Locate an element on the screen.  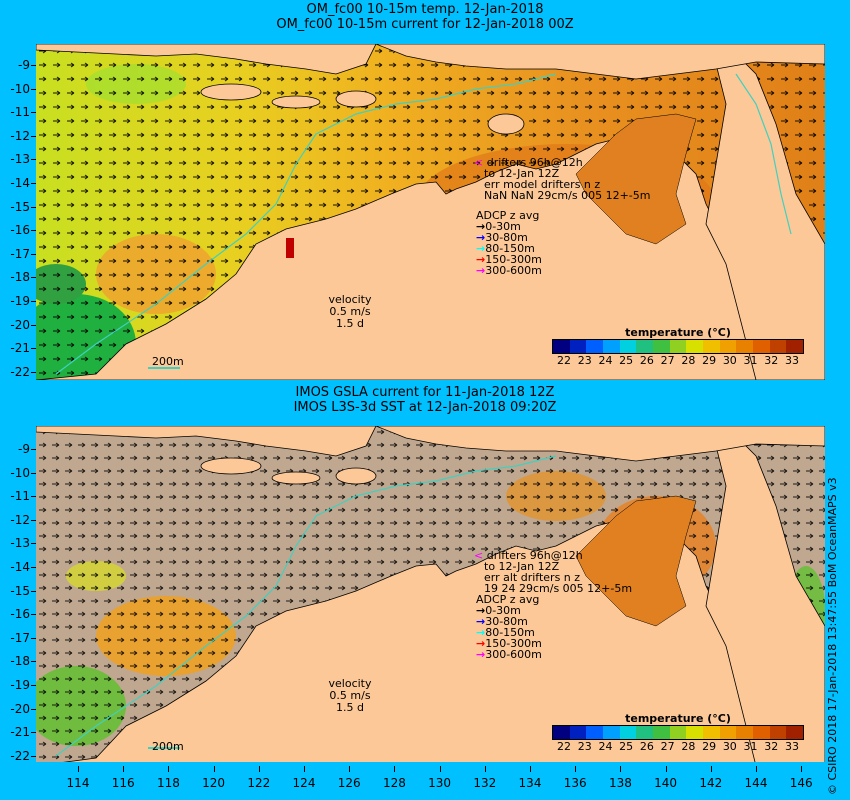
y-tick-label: -12 is located at coordinates (20, 519).